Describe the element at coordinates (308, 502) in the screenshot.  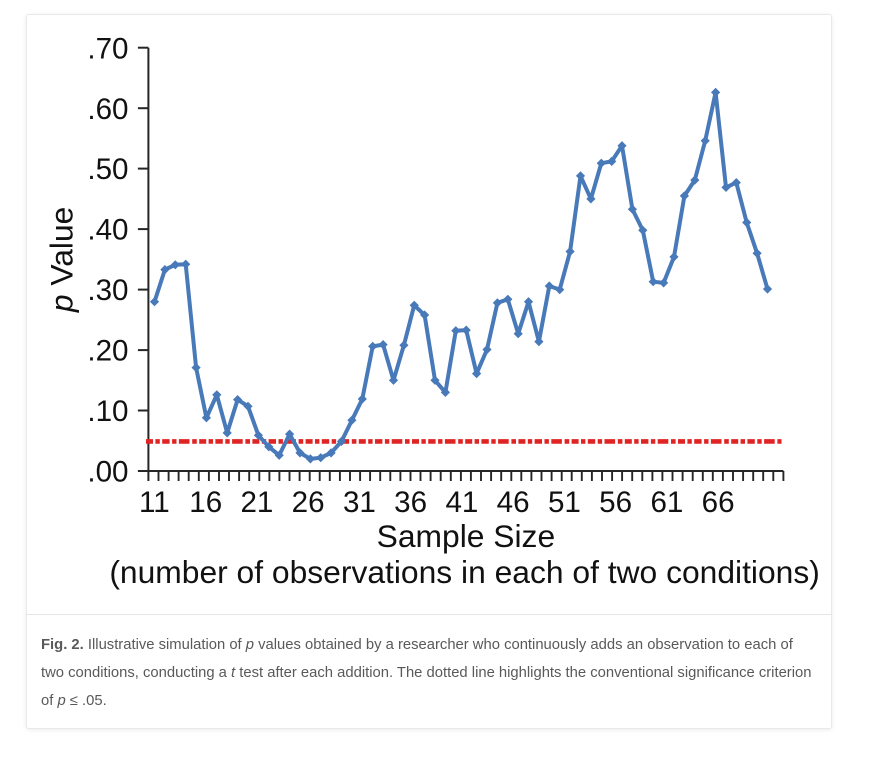
I see `svg-text: 26` at that location.